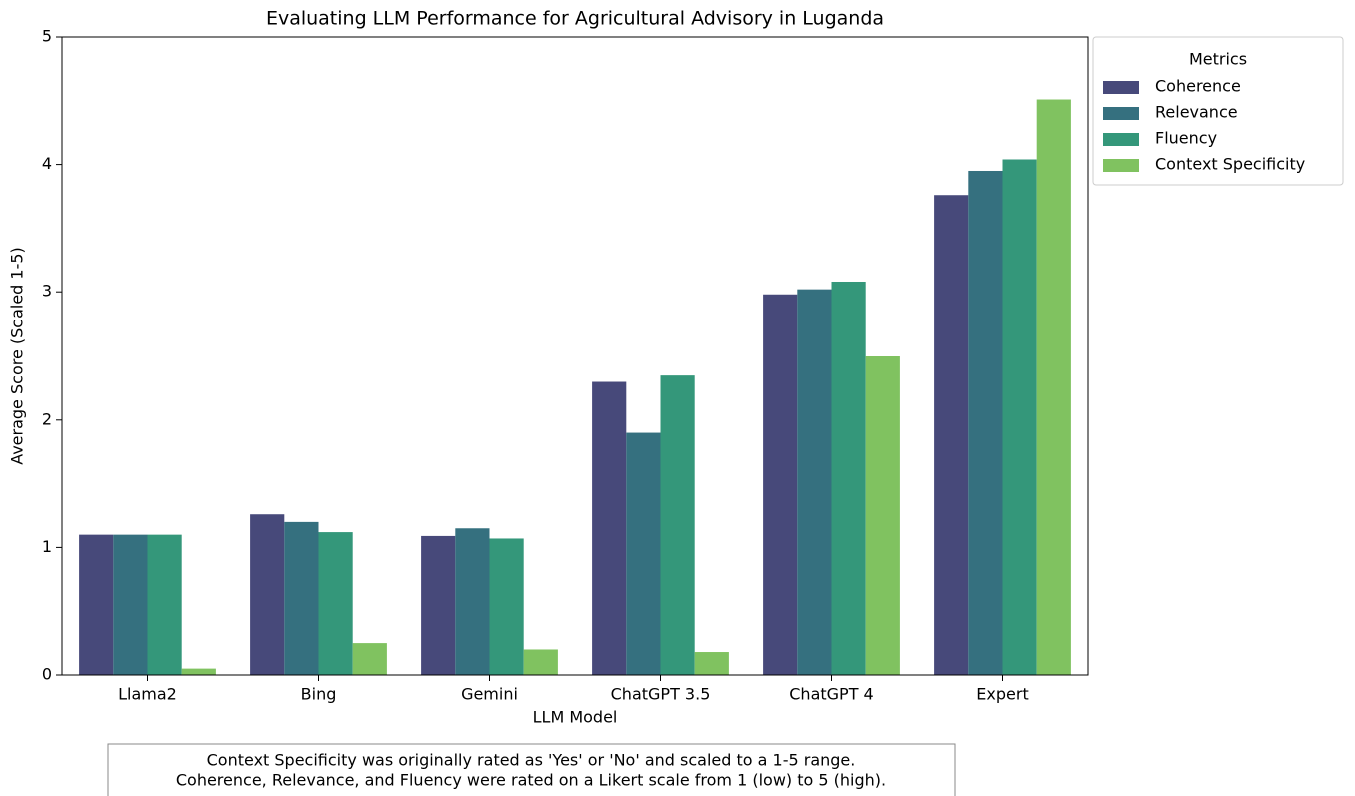  What do you see at coordinates (17, 356) in the screenshot?
I see `y-axis-label: Average Score (Scaled 1-5)` at bounding box center [17, 356].